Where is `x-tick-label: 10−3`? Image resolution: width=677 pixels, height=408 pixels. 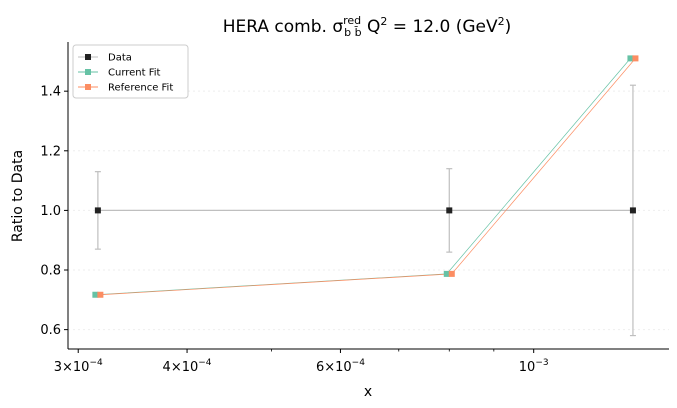 x-tick-label: 10−3 is located at coordinates (534, 366).